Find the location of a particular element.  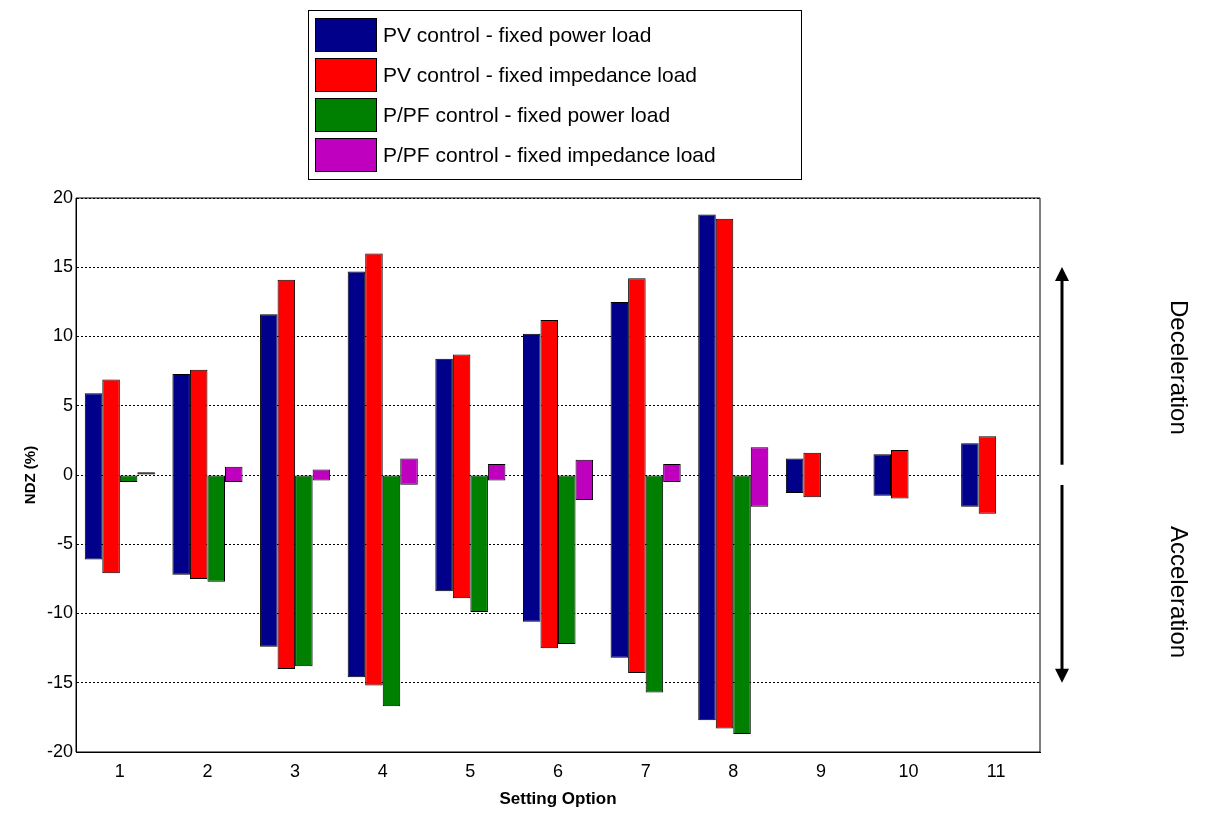

x-tick-label: 11 is located at coordinates (996, 770).